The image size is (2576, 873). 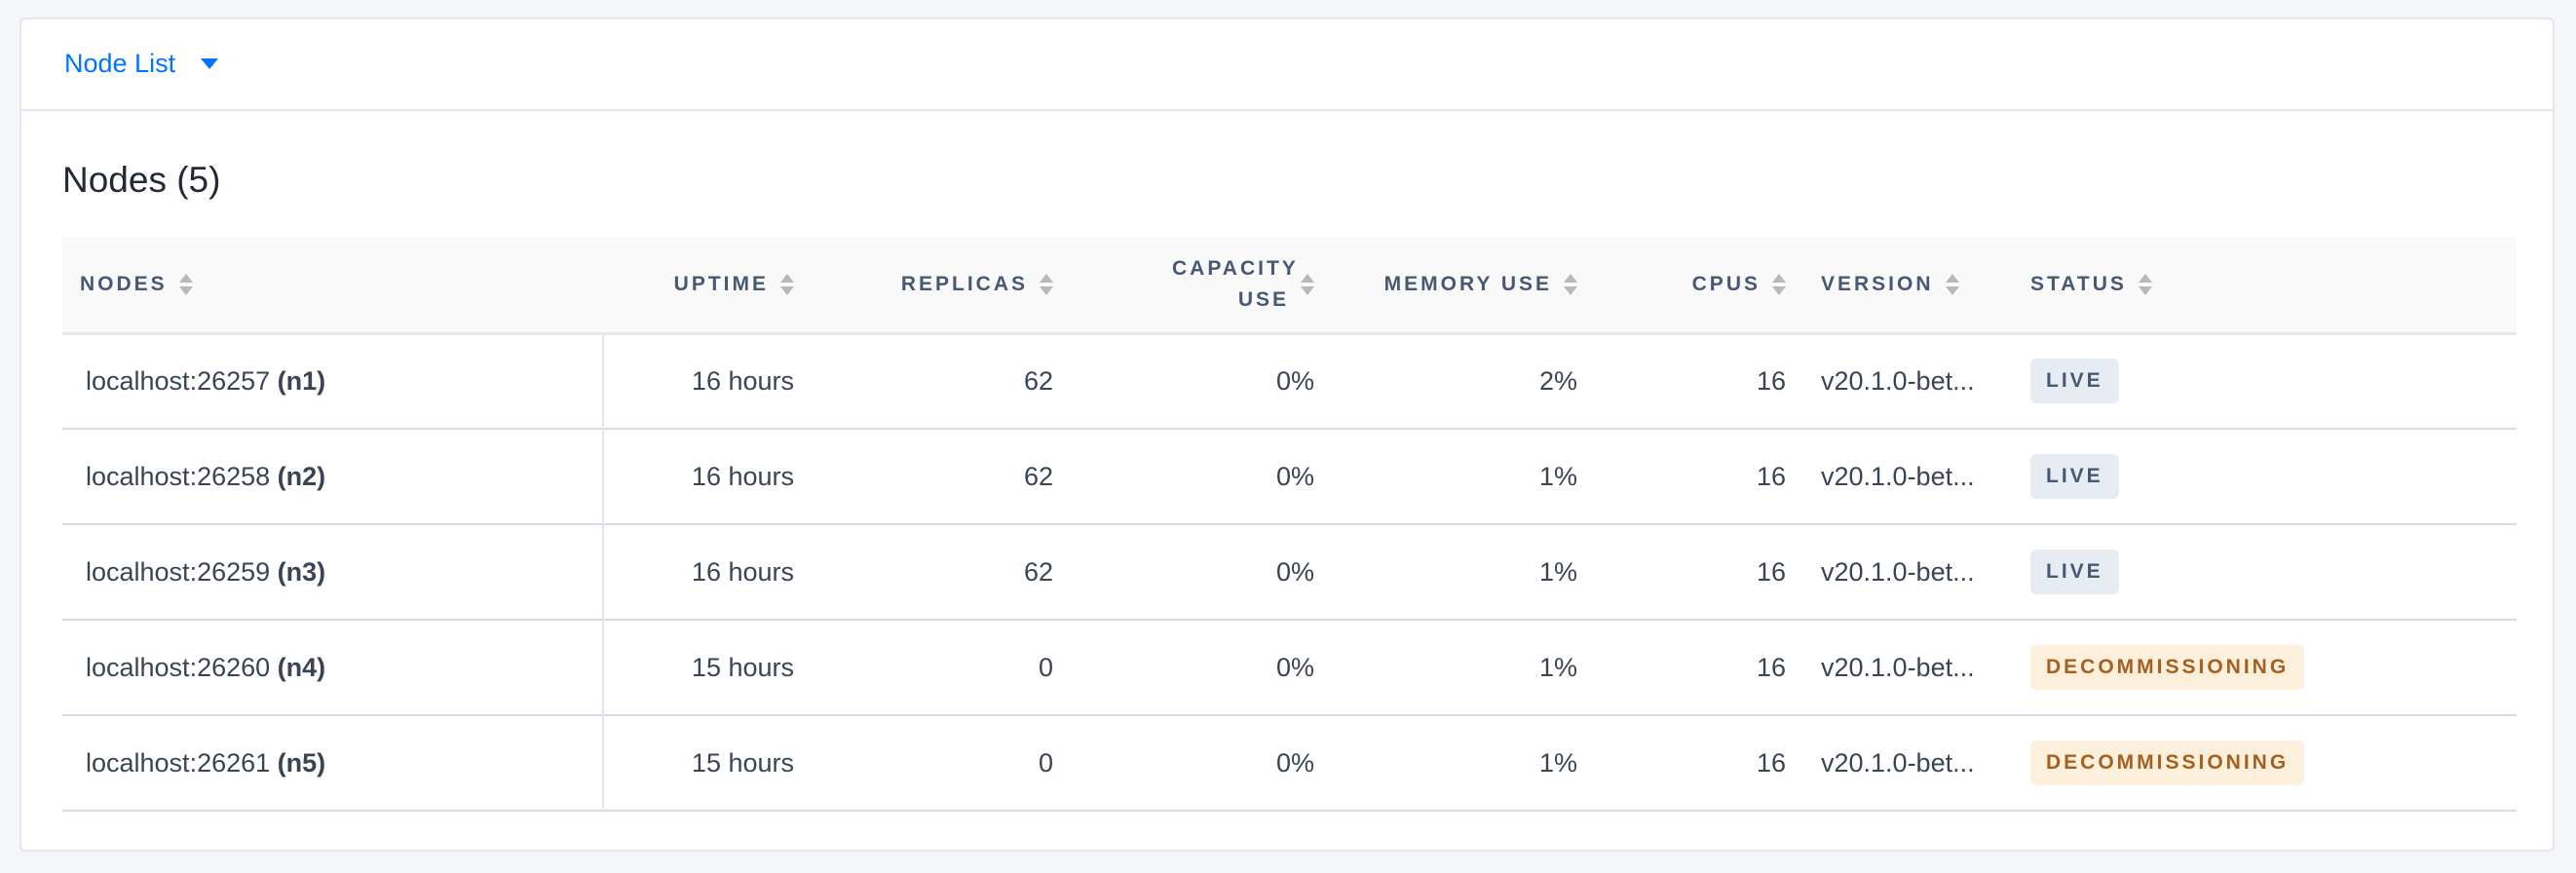 I want to click on node-address: localhost:26258, so click(x=178, y=476).